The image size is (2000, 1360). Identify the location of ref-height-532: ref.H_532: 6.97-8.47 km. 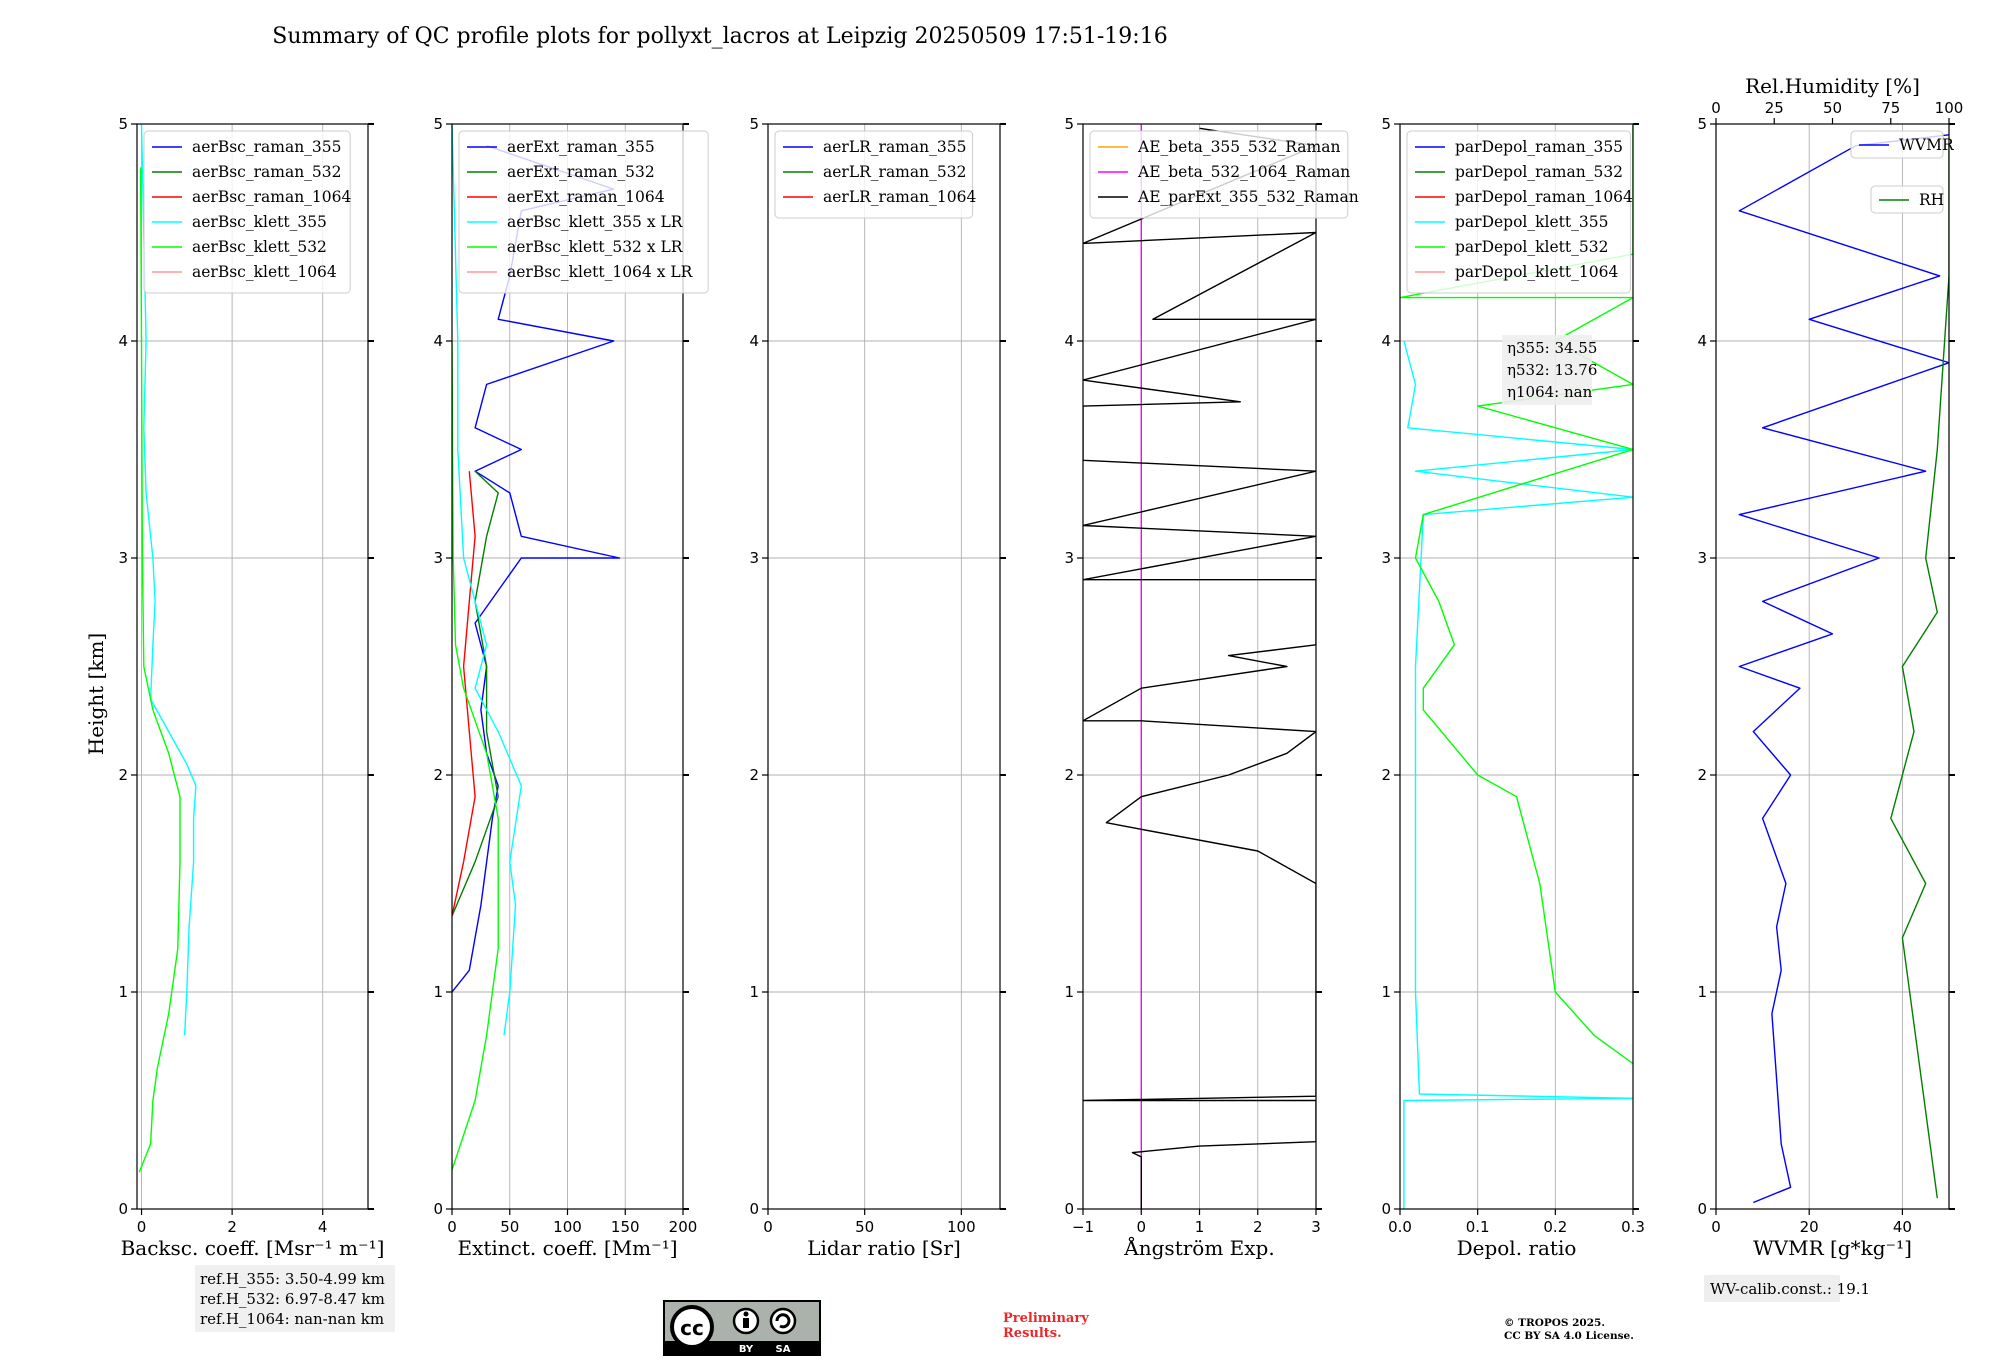
(292, 1299).